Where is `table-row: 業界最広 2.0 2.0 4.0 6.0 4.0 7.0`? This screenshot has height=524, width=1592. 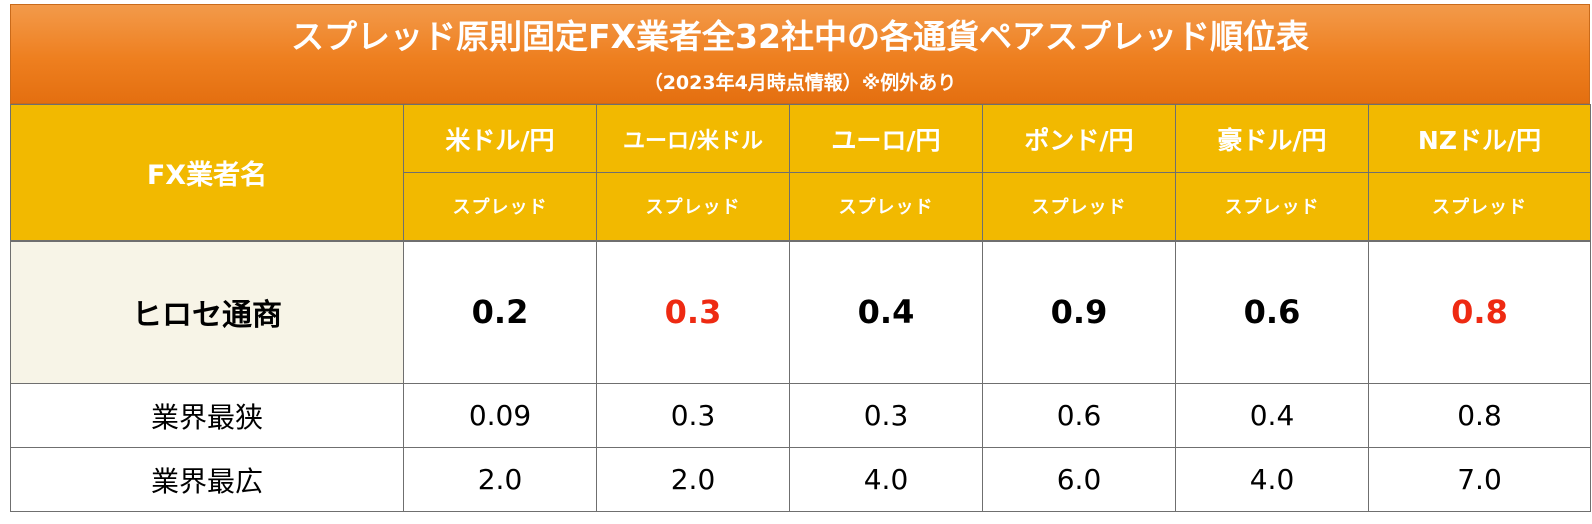
table-row: 業界最広 2.0 2.0 4.0 6.0 4.0 7.0 is located at coordinates (800, 479).